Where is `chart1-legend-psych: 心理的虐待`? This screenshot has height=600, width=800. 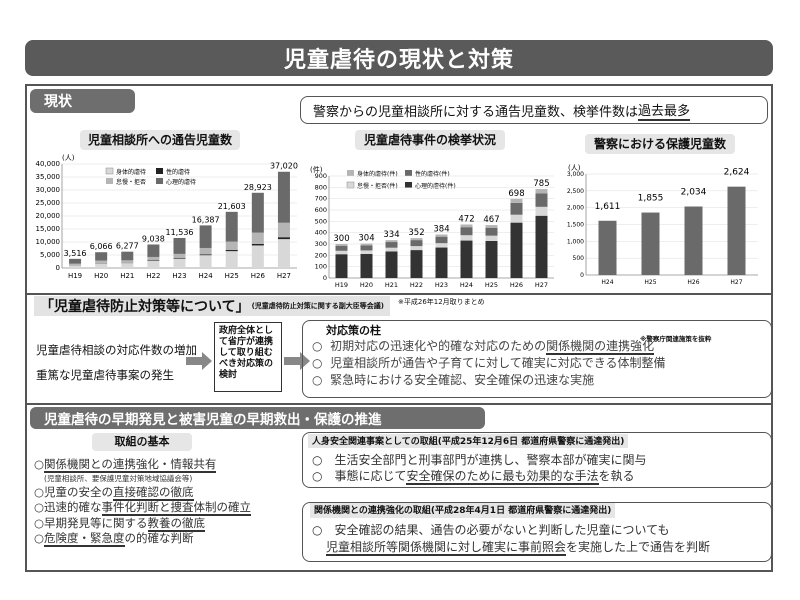 chart1-legend-psych: 心理的虐待 is located at coordinates (181, 182).